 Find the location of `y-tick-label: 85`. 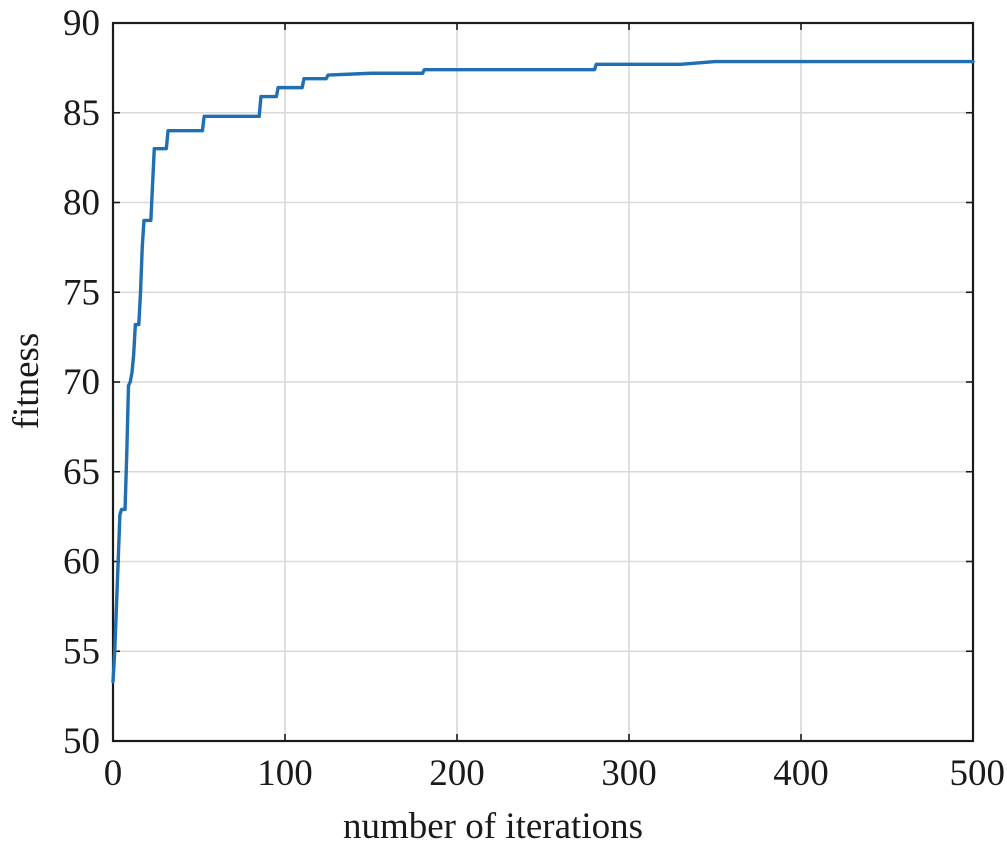

y-tick-label: 85 is located at coordinates (81, 113).